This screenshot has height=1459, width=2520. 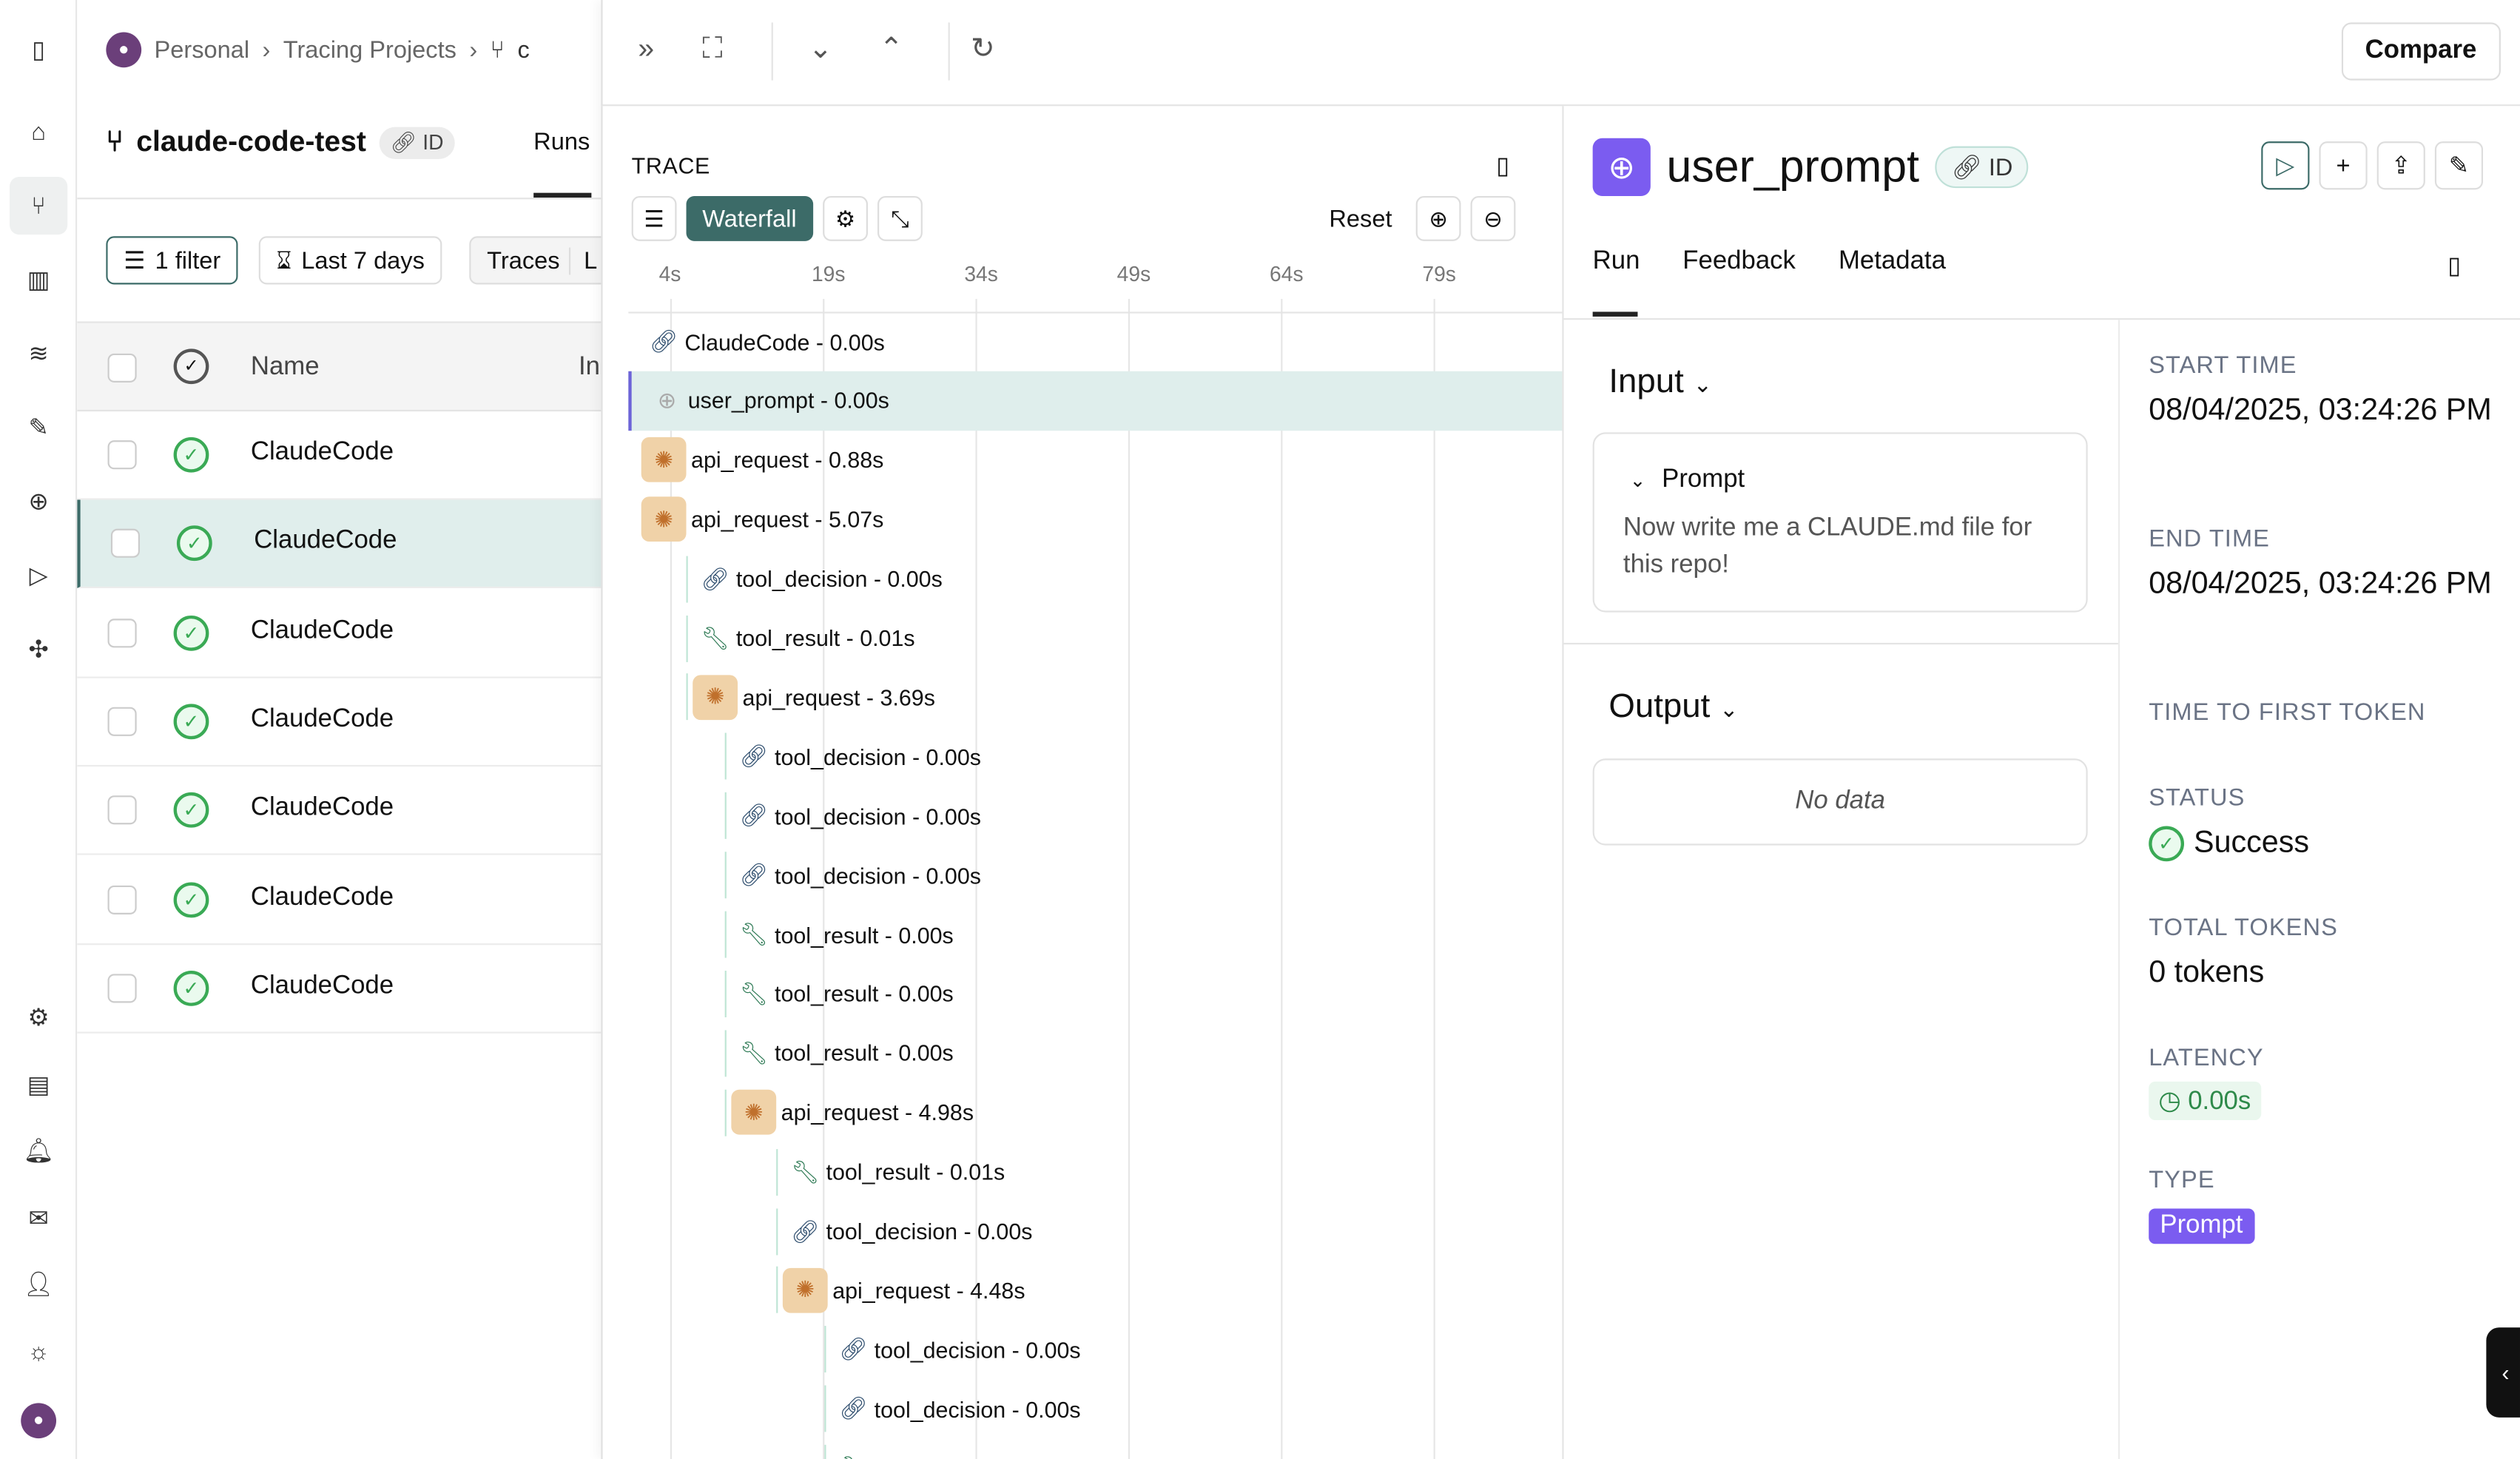 What do you see at coordinates (2459, 165) in the screenshot?
I see `annotate-icon: ✎` at bounding box center [2459, 165].